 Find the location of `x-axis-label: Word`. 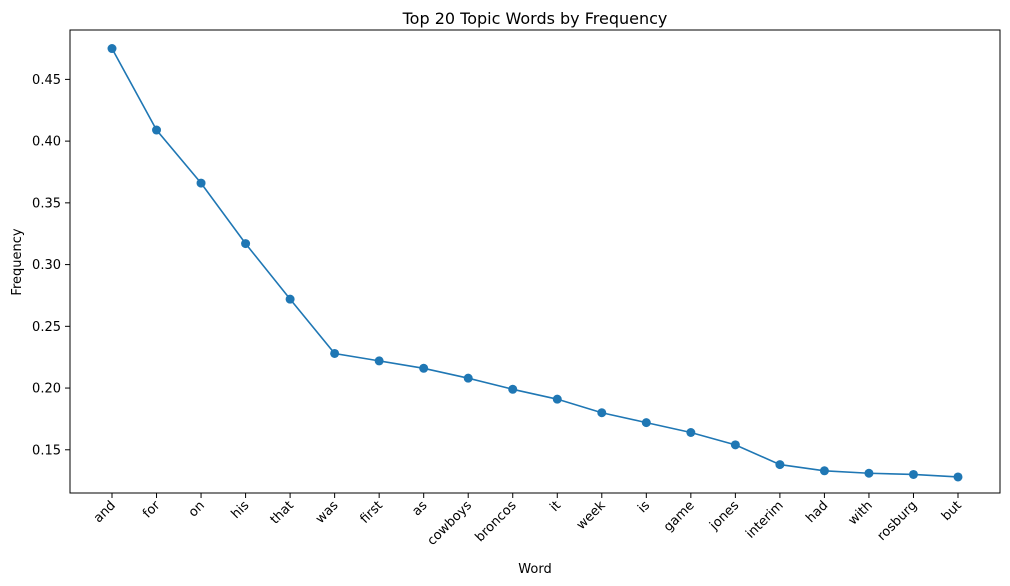

x-axis-label: Word is located at coordinates (534, 569).